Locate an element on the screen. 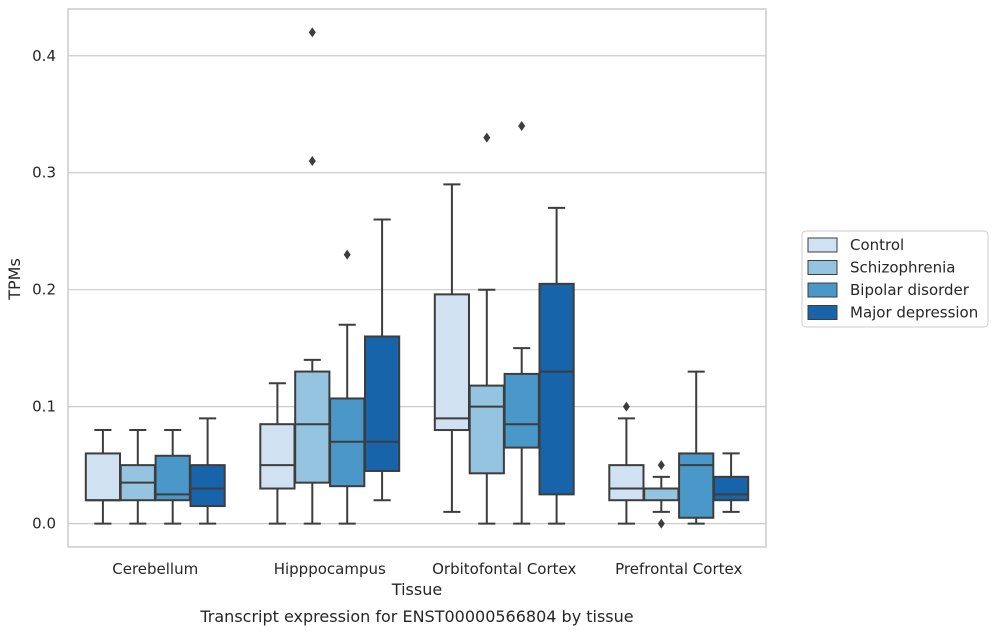 This screenshot has width=997, height=634. y-tick-label: 0.0 is located at coordinates (44, 524).